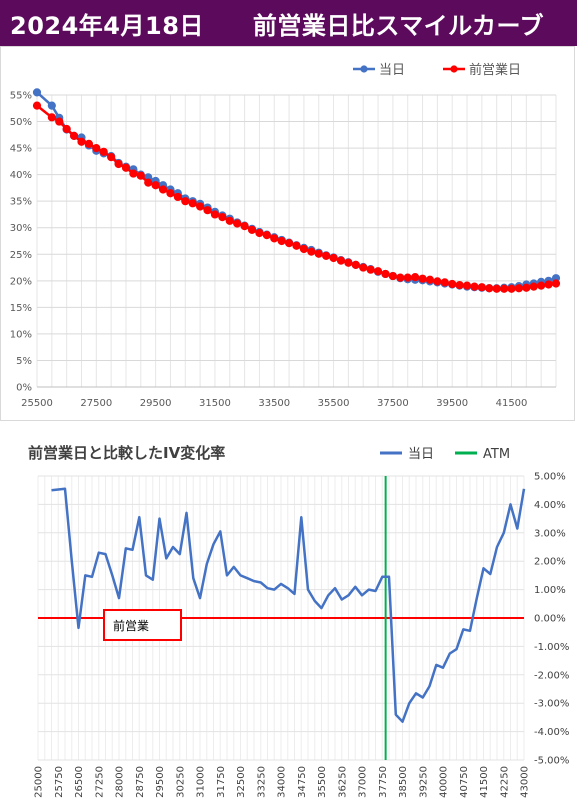  Describe the element at coordinates (37, 403) in the screenshot. I see `x-tick-label: 25500` at that location.